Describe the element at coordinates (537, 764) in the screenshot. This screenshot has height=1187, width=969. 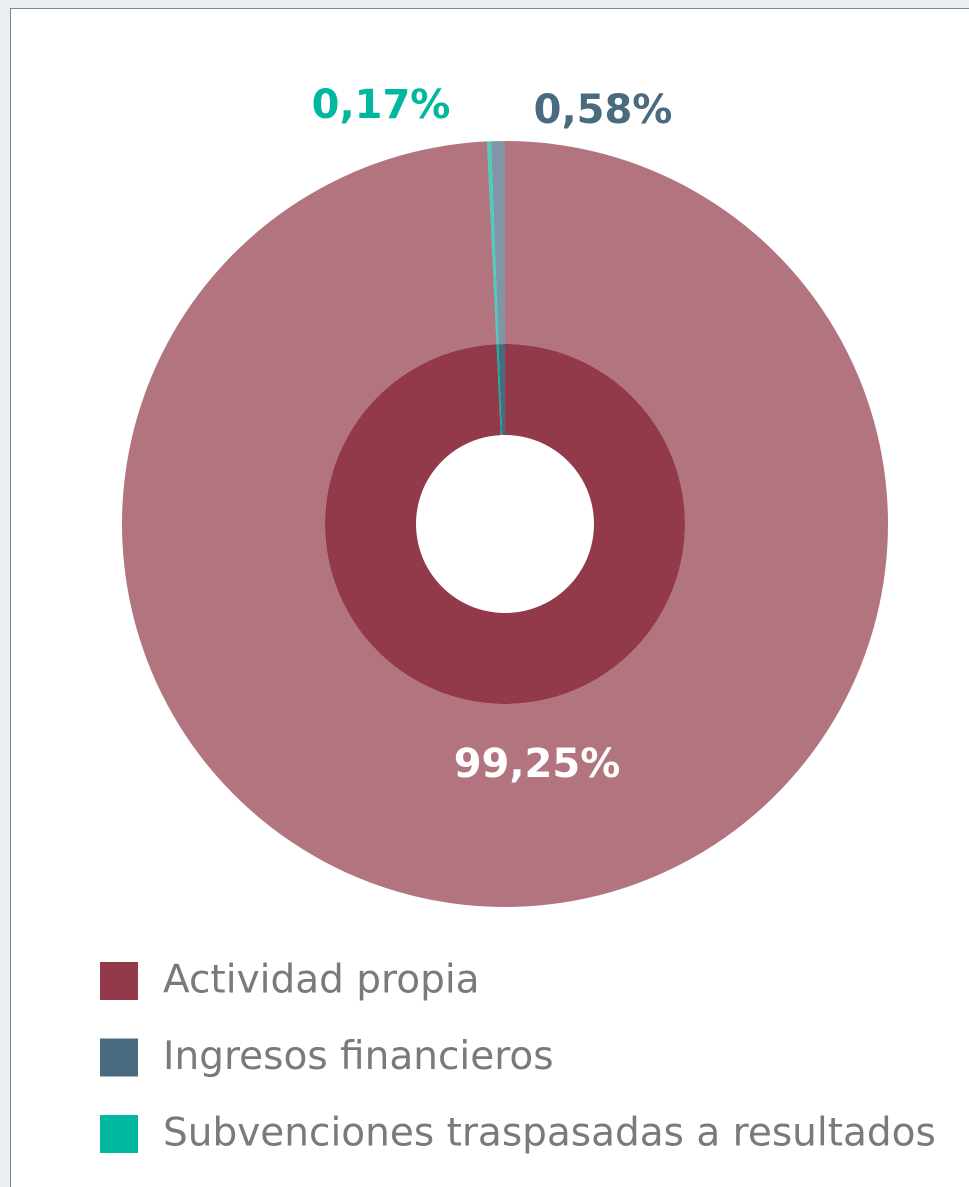
I see `data-label: 99,25%` at that location.